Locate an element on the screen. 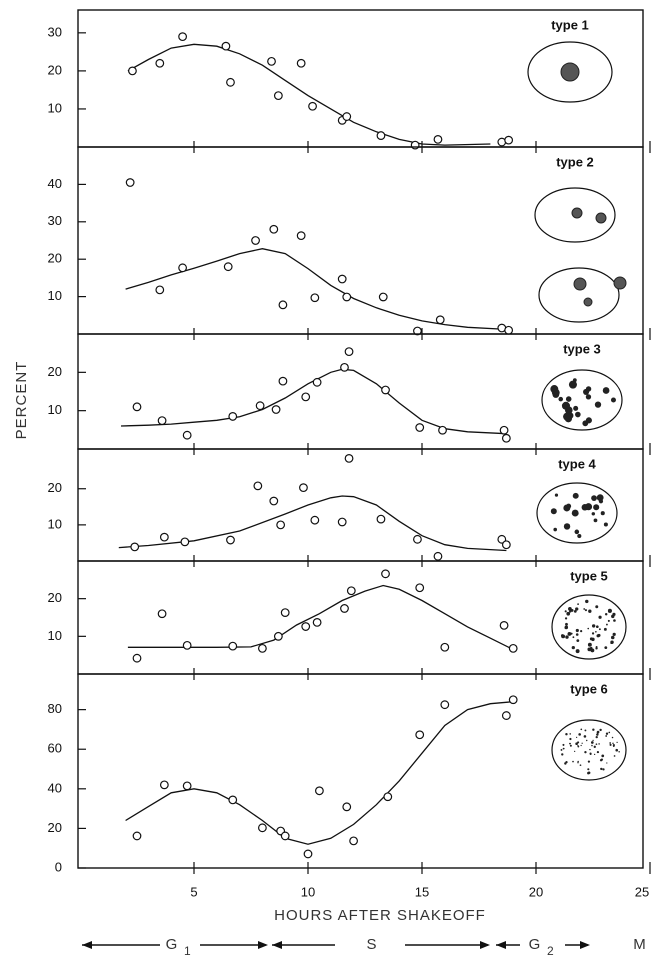  x-tick-label: 20 is located at coordinates (536, 891).